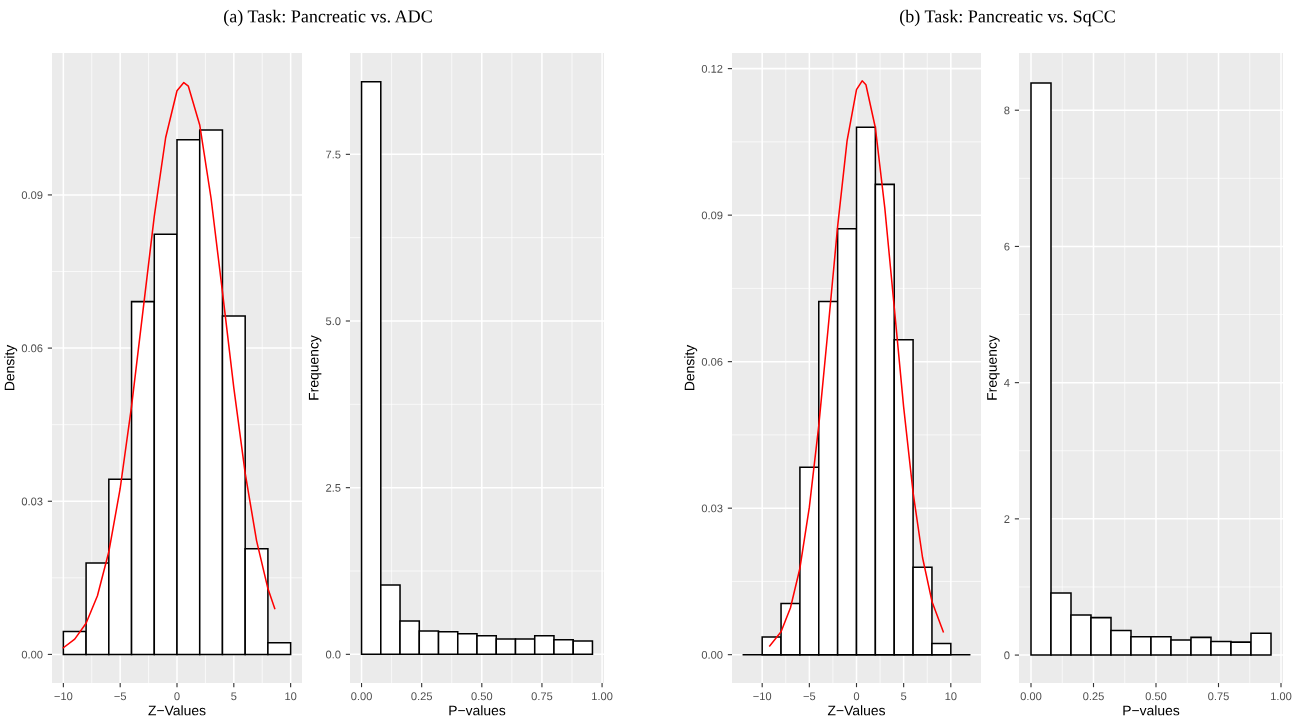 This screenshot has height=716, width=1294. I want to click on y-tick-label: 0.12, so click(712, 68).